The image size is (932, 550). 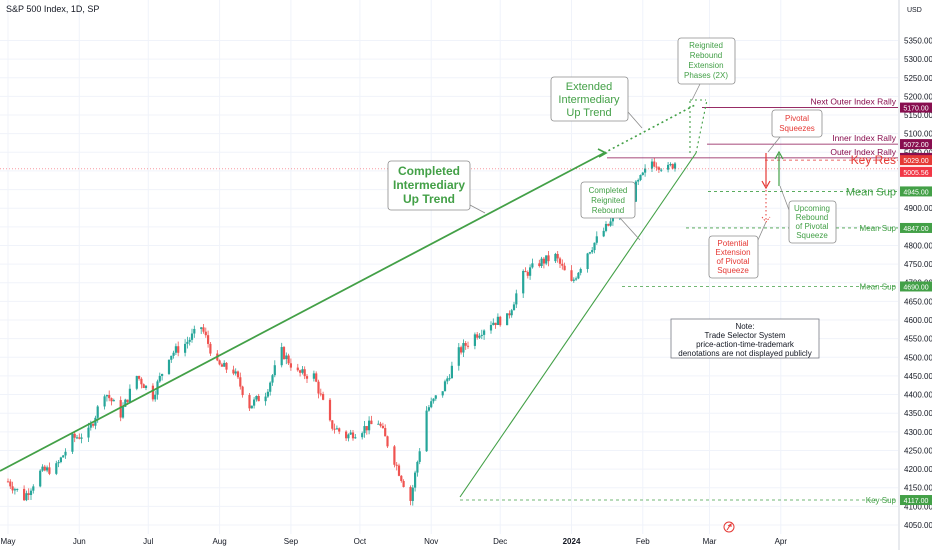 What do you see at coordinates (766, 219) in the screenshot?
I see `squeeze-dotted-head` at bounding box center [766, 219].